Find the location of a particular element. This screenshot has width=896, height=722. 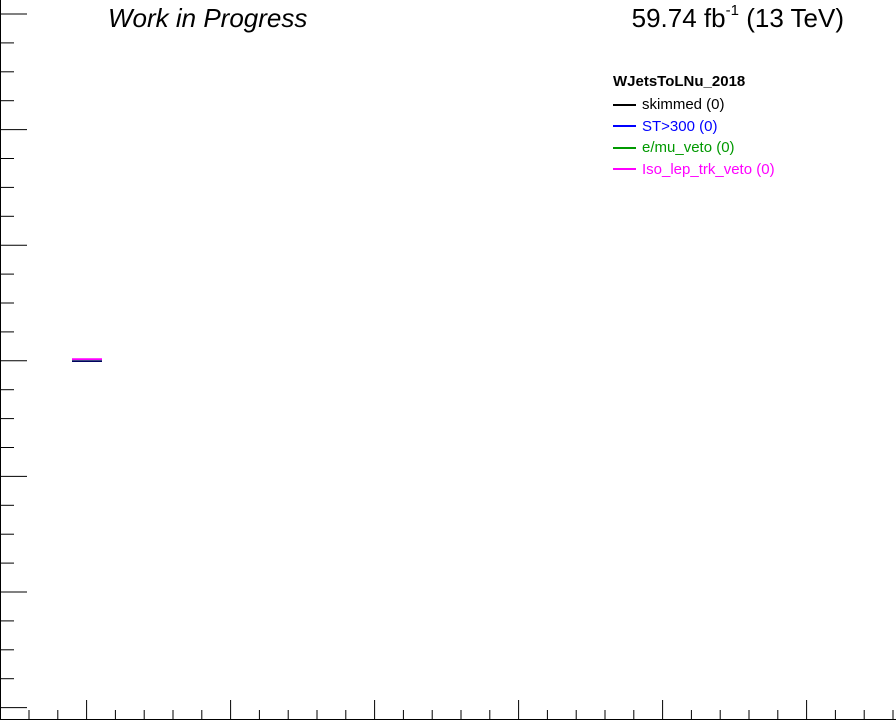

legend-entry: skimmed (0) is located at coordinates (694, 105).